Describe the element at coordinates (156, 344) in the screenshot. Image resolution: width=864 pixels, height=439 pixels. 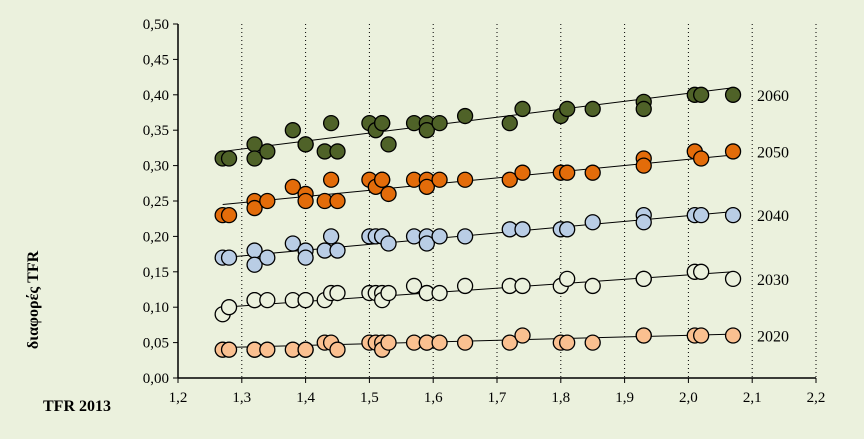
I see `y-tick-label: 0,05` at that location.